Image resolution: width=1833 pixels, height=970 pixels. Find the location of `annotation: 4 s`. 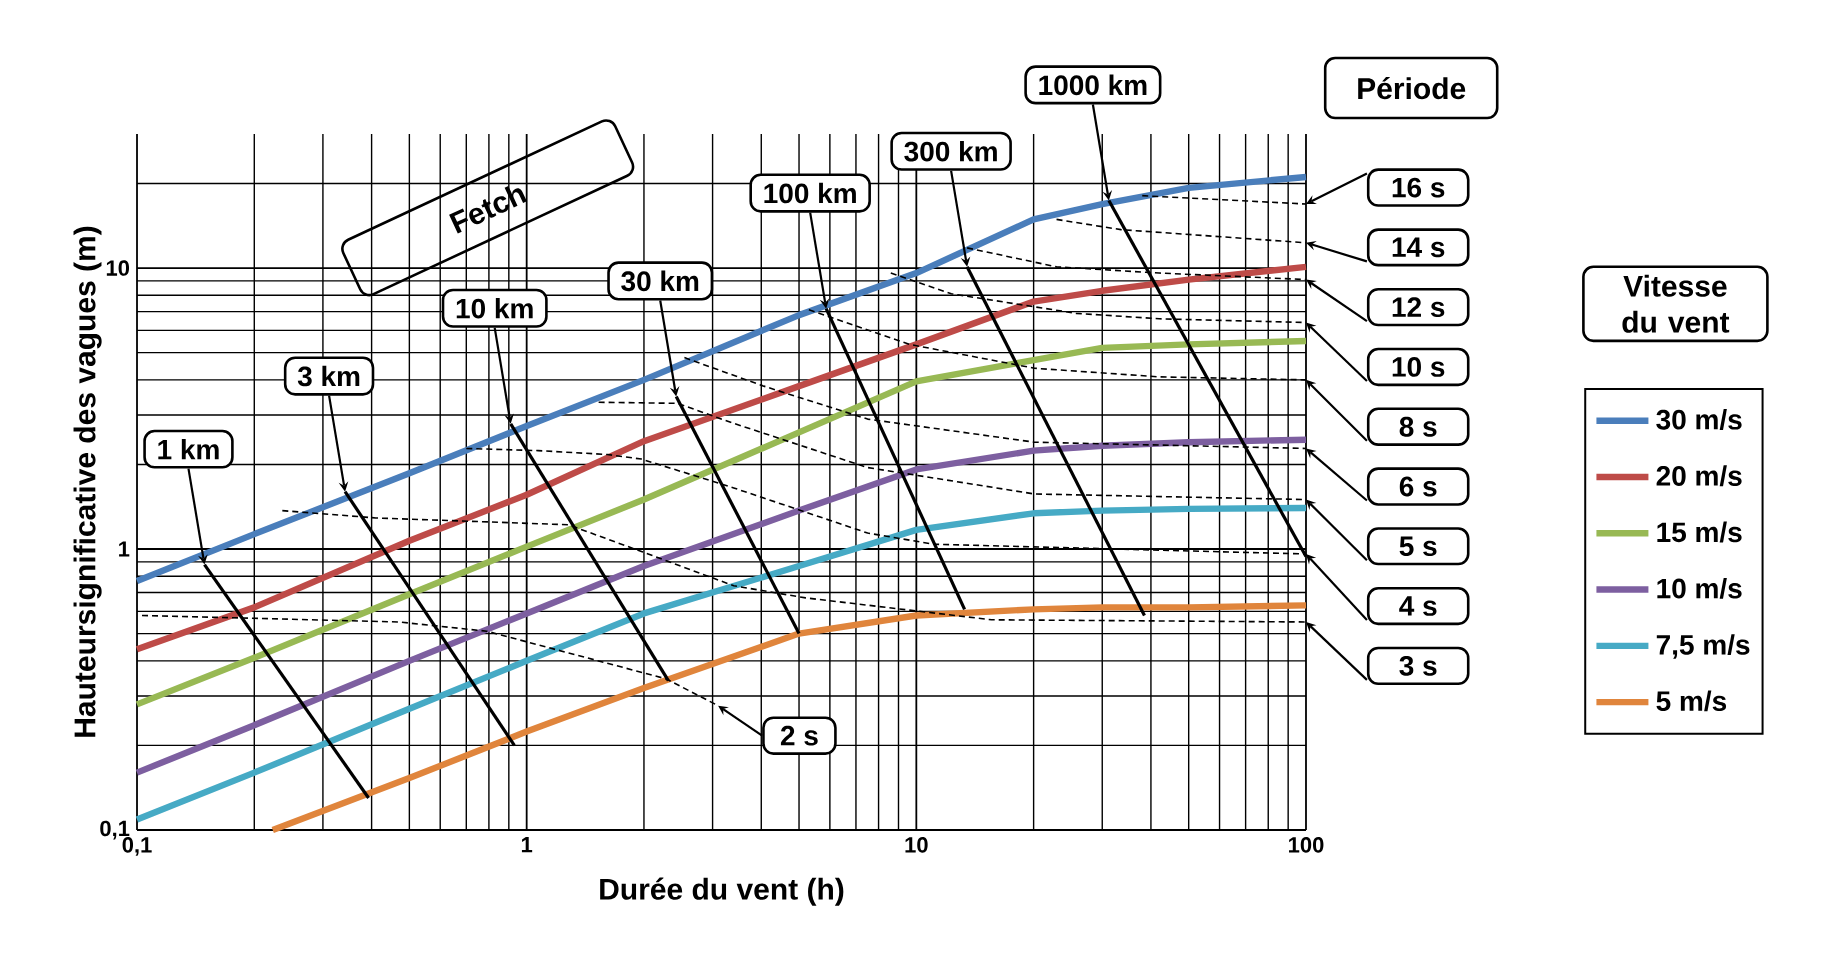

annotation: 4 s is located at coordinates (1418, 606).